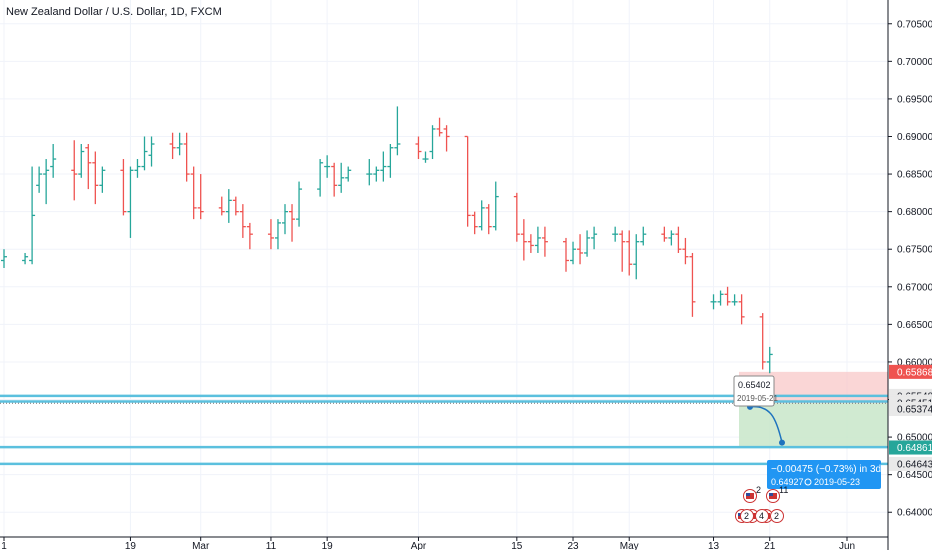  Describe the element at coordinates (419, 545) in the screenshot. I see `x-tick-label: Apr` at that location.